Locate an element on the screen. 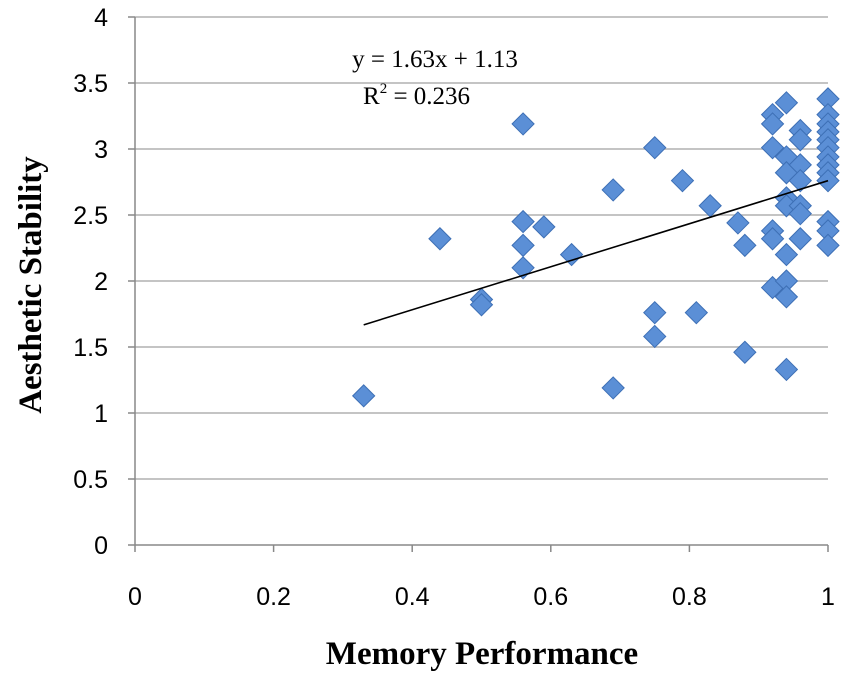  x-tick-label: 1 is located at coordinates (828, 597).